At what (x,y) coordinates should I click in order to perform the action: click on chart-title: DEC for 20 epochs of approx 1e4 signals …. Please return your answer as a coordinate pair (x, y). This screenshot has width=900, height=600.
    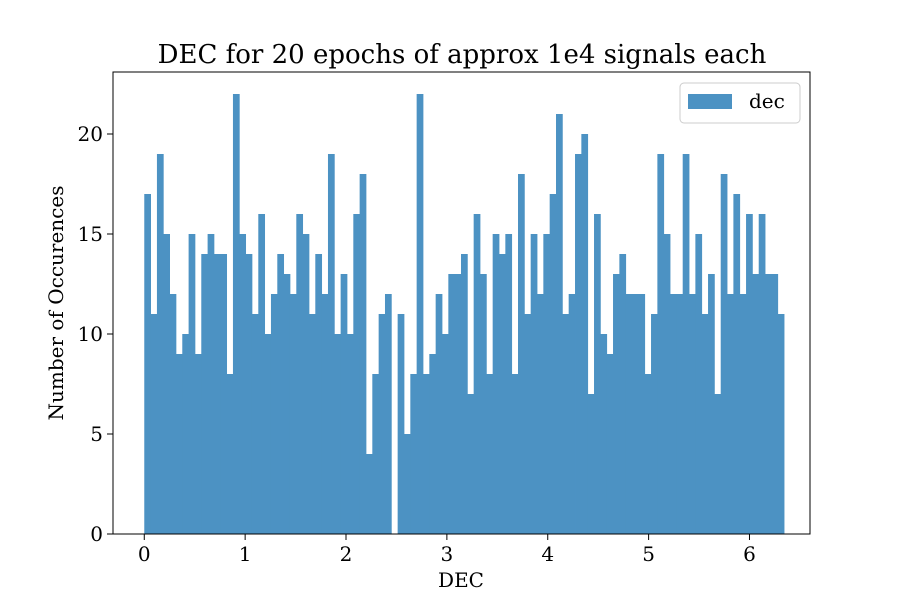
    Looking at the image, I should click on (462, 55).